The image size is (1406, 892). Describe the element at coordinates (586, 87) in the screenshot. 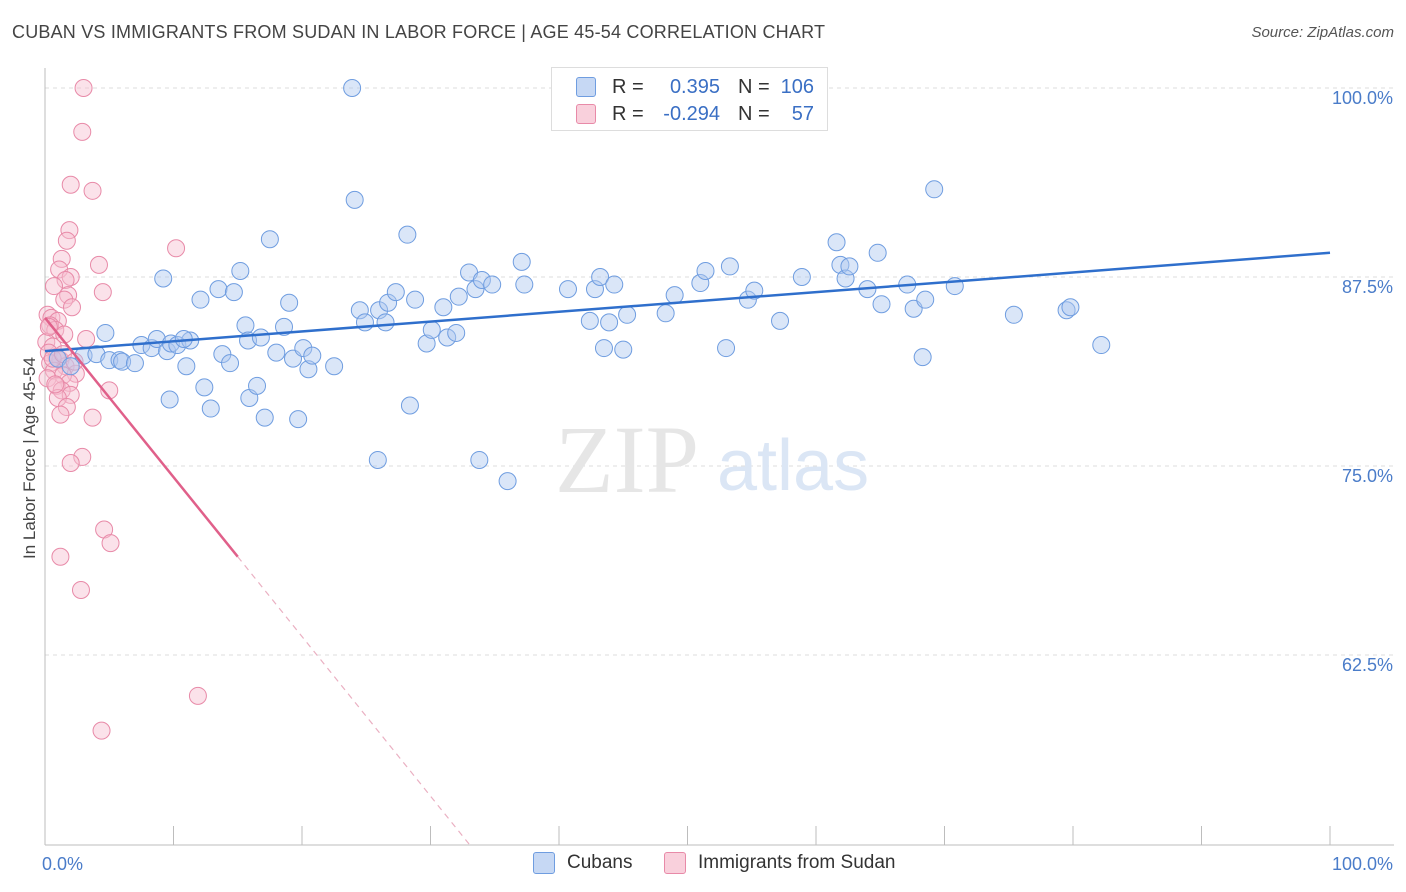

I see `legend-swatch-blue` at that location.